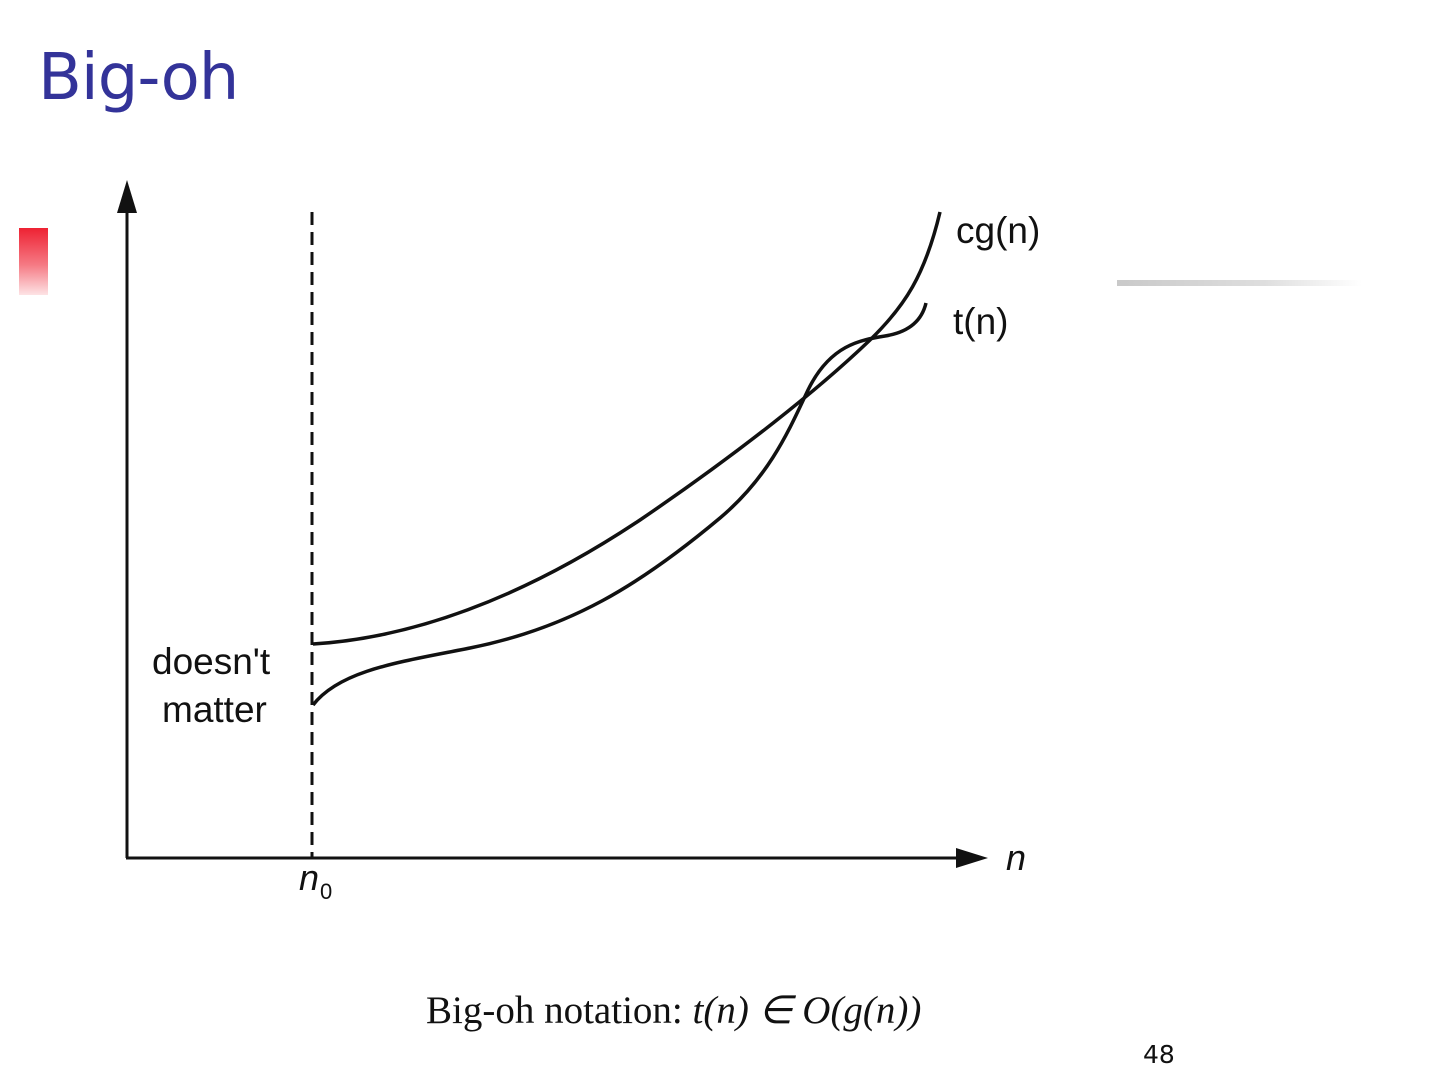  I want to click on curve-cg-label: cg(n), so click(998, 230).